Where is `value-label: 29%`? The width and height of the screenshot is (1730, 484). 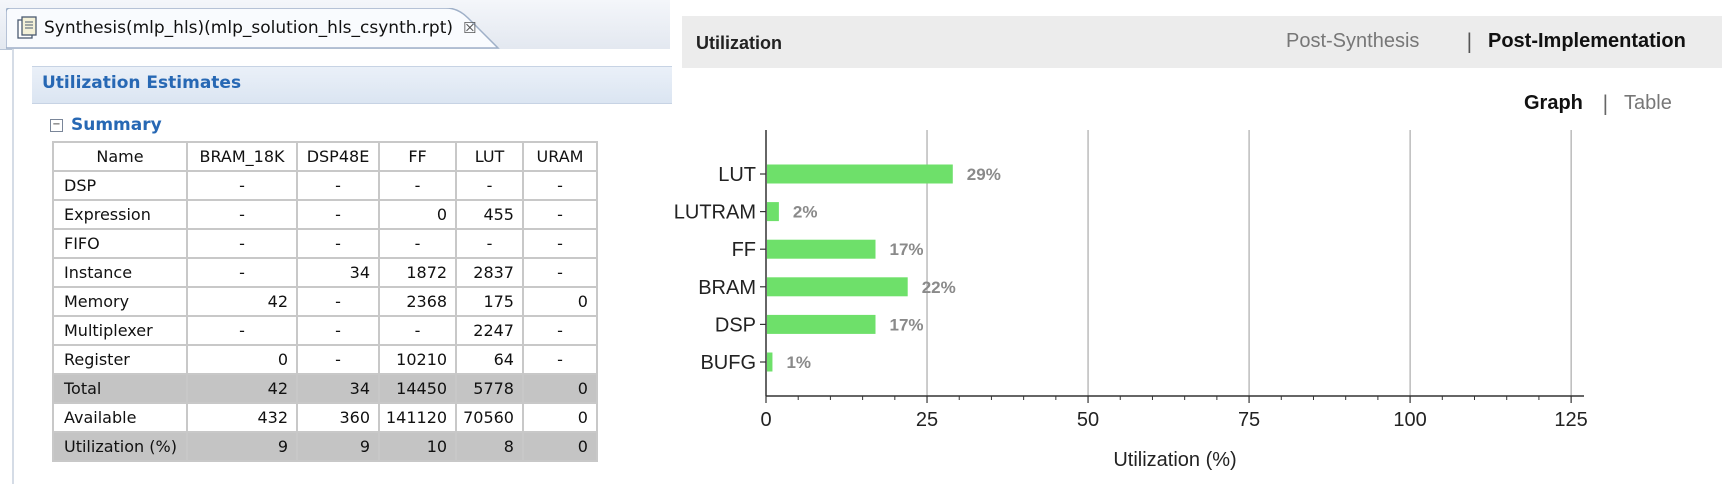 value-label: 29% is located at coordinates (984, 174).